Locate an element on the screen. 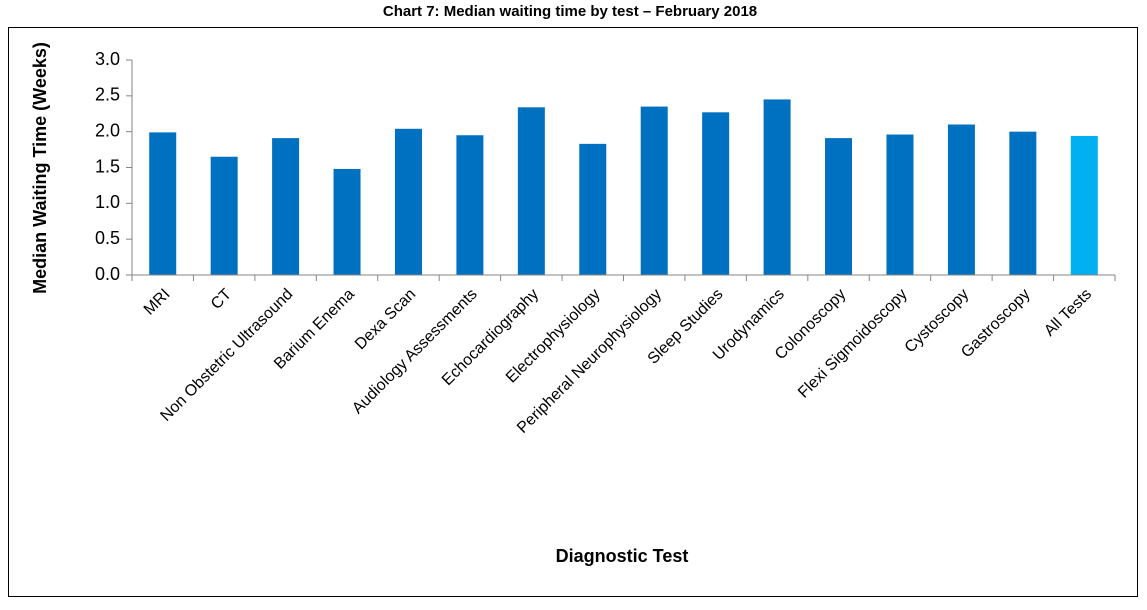 The height and width of the screenshot is (610, 1147). y-tick-label: 2.5 is located at coordinates (107, 95).